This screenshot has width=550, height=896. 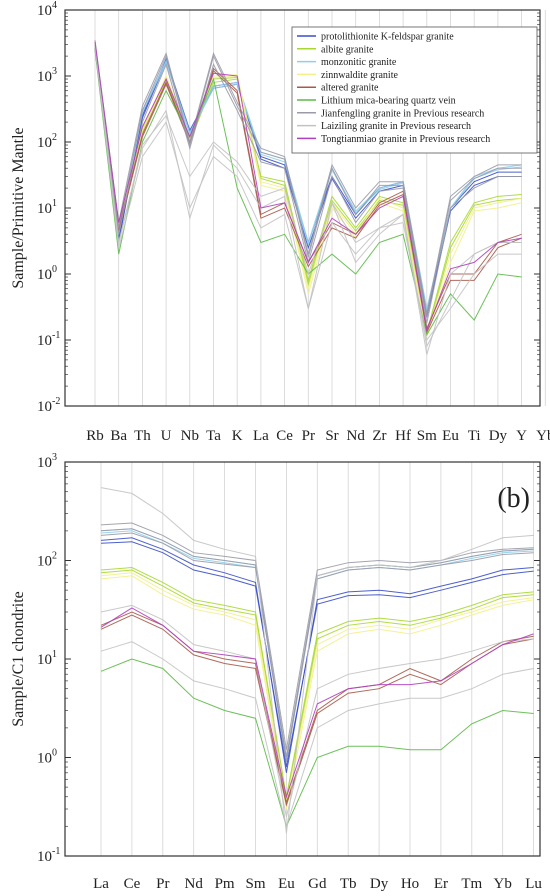 I want to click on x-tick-label: Rb, so click(x=95, y=436).